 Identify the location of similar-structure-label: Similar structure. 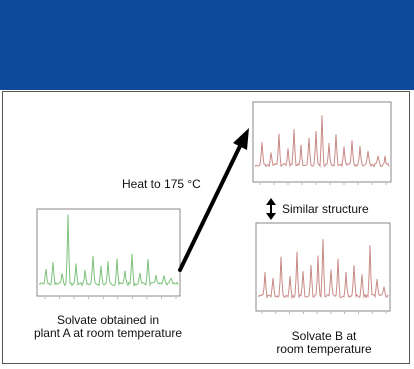
(325, 209).